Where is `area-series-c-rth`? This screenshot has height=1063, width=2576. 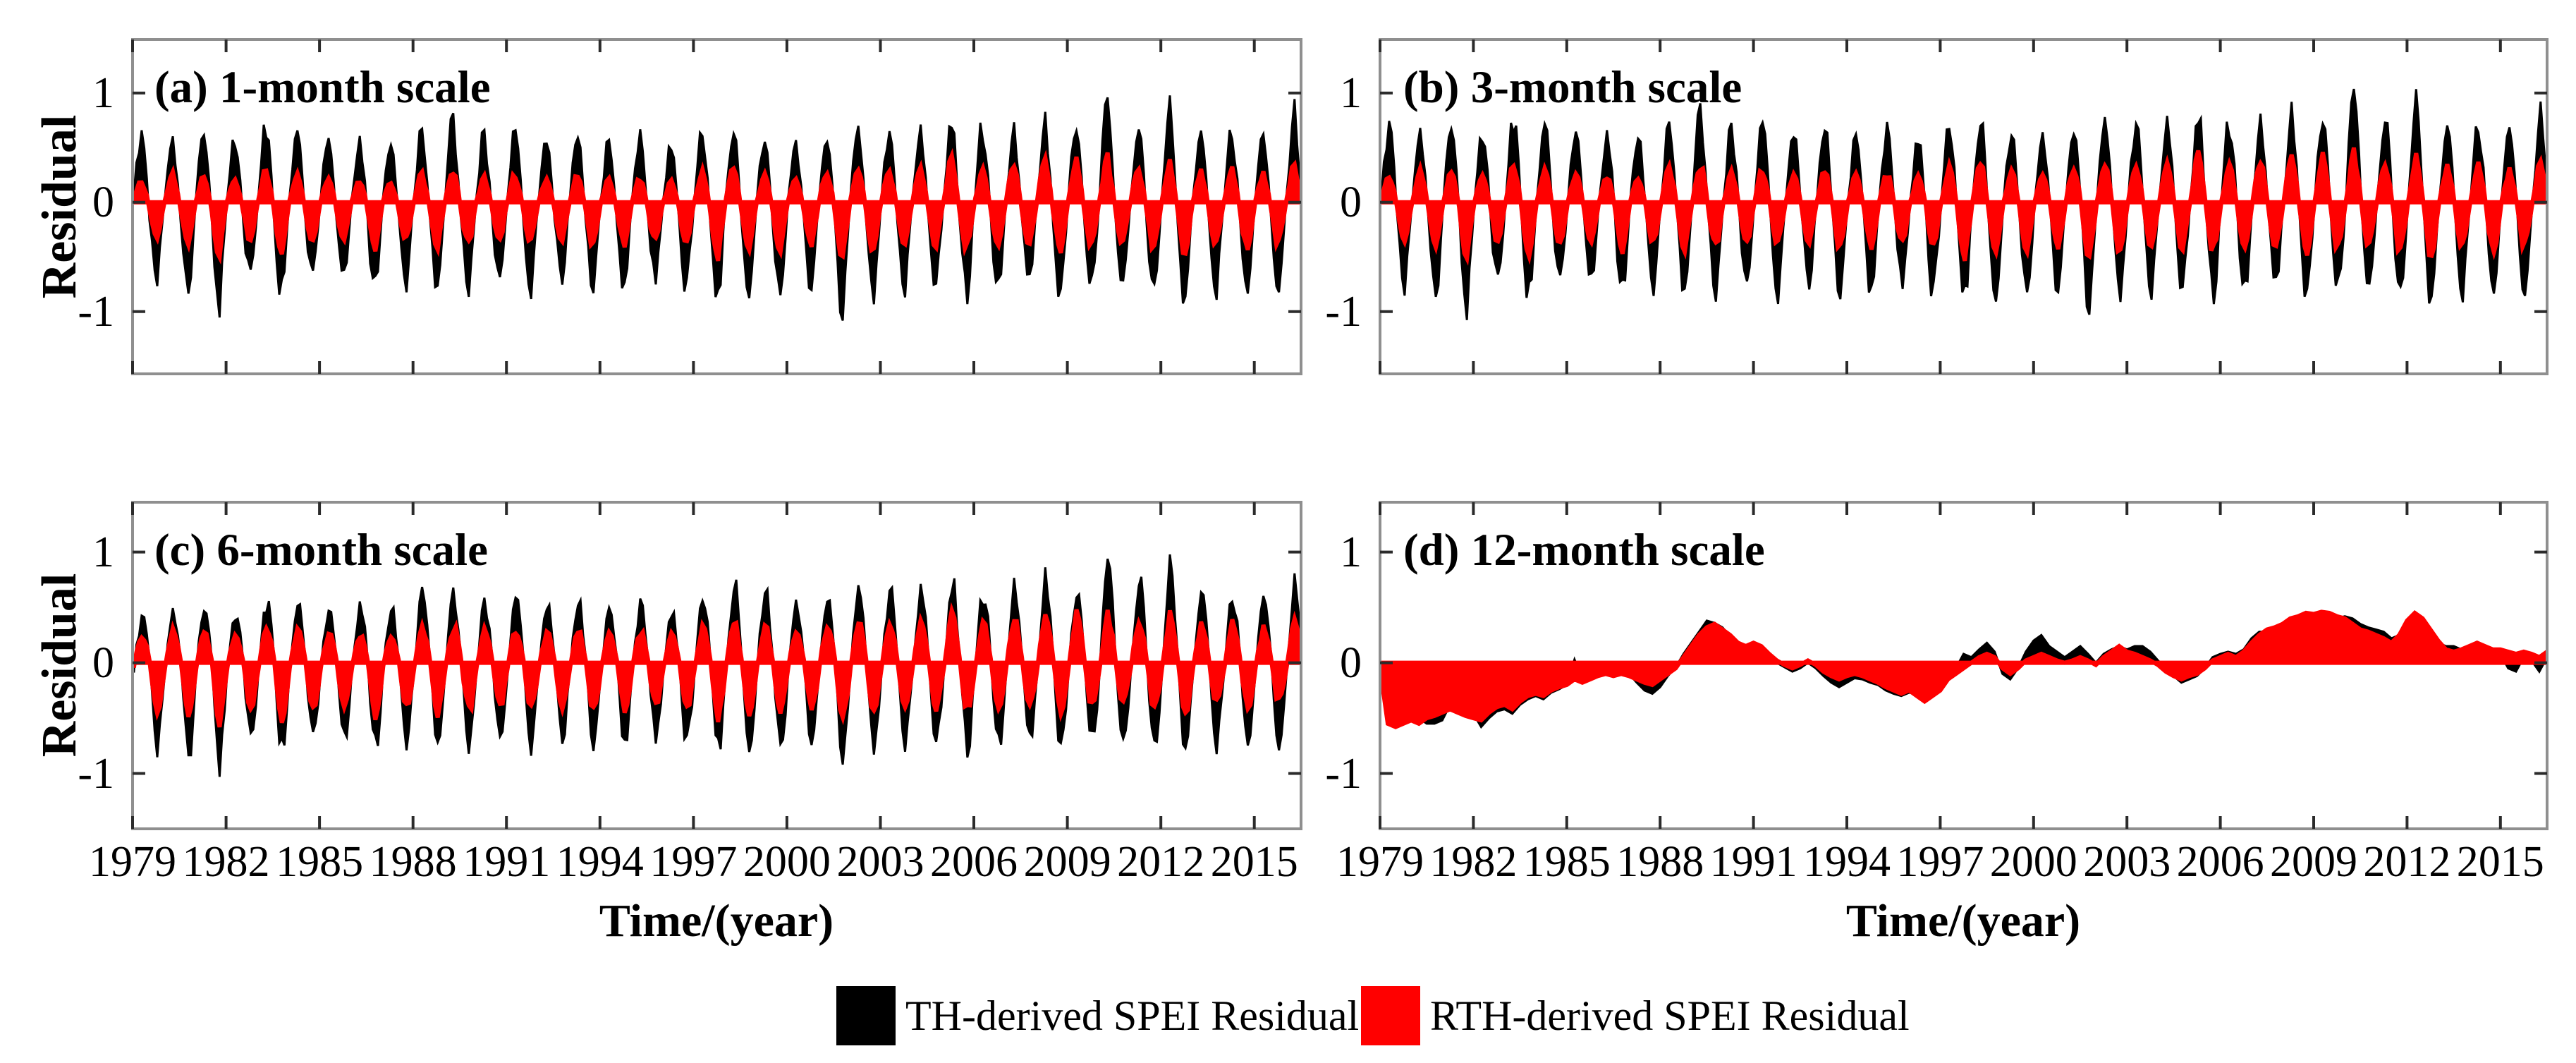
area-series-c-rth is located at coordinates (717, 665).